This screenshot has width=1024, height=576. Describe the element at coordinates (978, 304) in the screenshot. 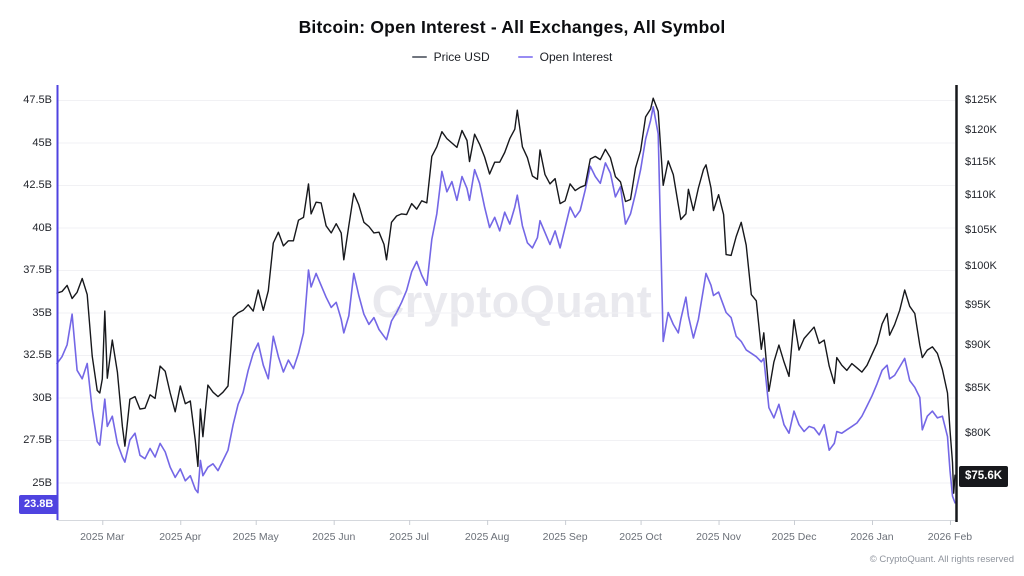

I see `right-axis-tick-label: $95K` at that location.